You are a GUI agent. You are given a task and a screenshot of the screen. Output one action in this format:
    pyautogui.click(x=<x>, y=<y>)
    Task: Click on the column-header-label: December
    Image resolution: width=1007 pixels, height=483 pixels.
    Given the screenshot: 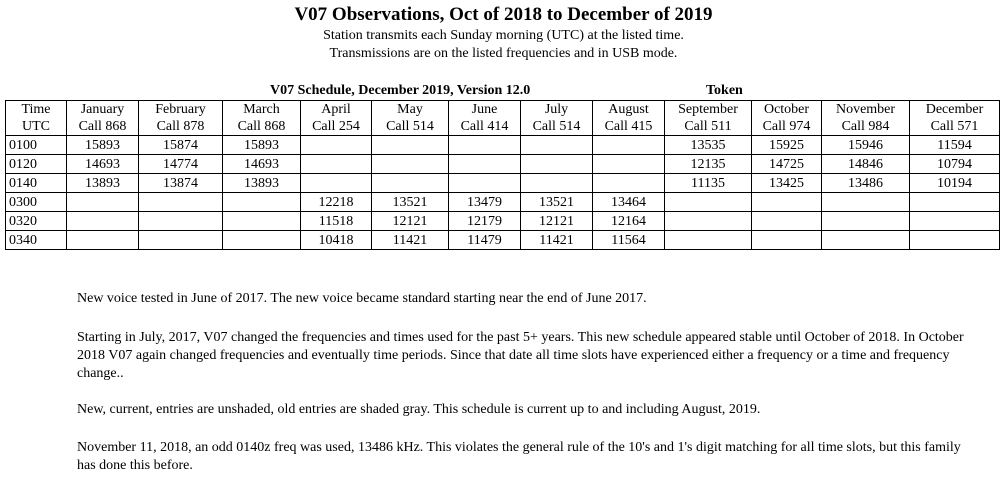 What is the action you would take?
    pyautogui.click(x=954, y=109)
    